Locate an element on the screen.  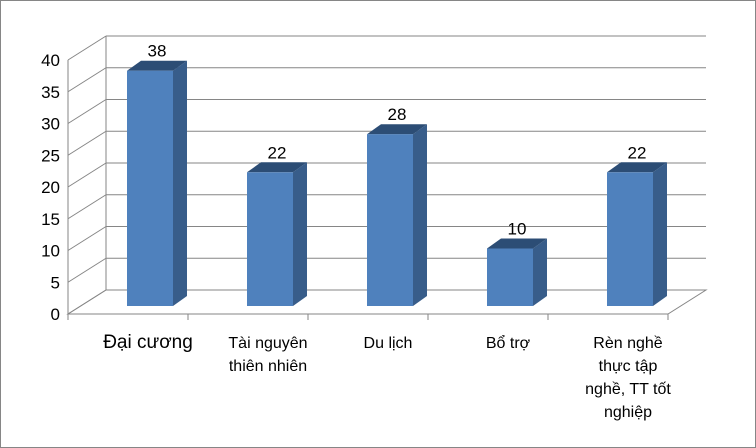
data-label: 10 is located at coordinates (517, 229).